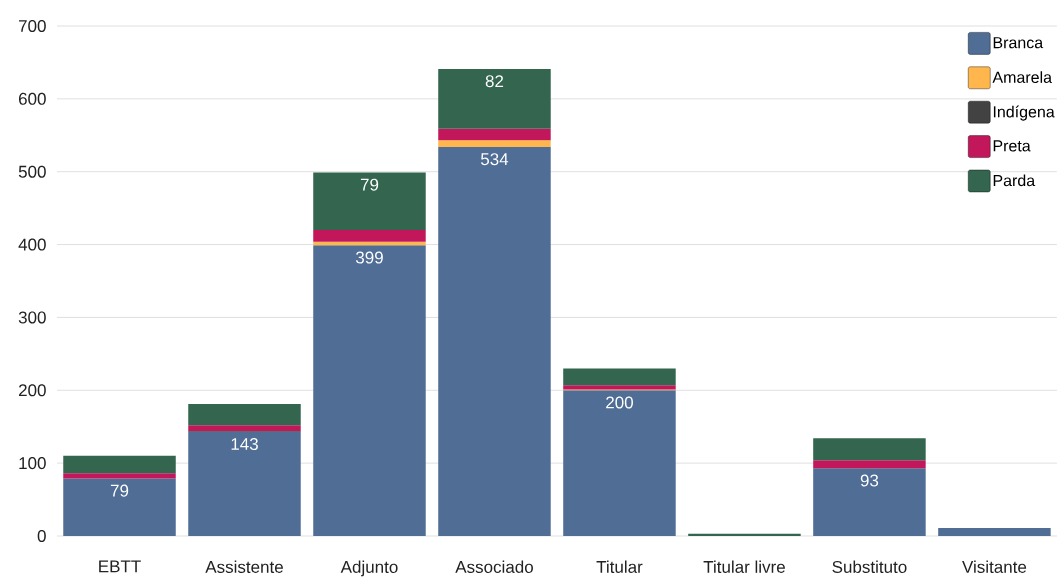  I want to click on y-tick-label: 700, so click(32, 26).